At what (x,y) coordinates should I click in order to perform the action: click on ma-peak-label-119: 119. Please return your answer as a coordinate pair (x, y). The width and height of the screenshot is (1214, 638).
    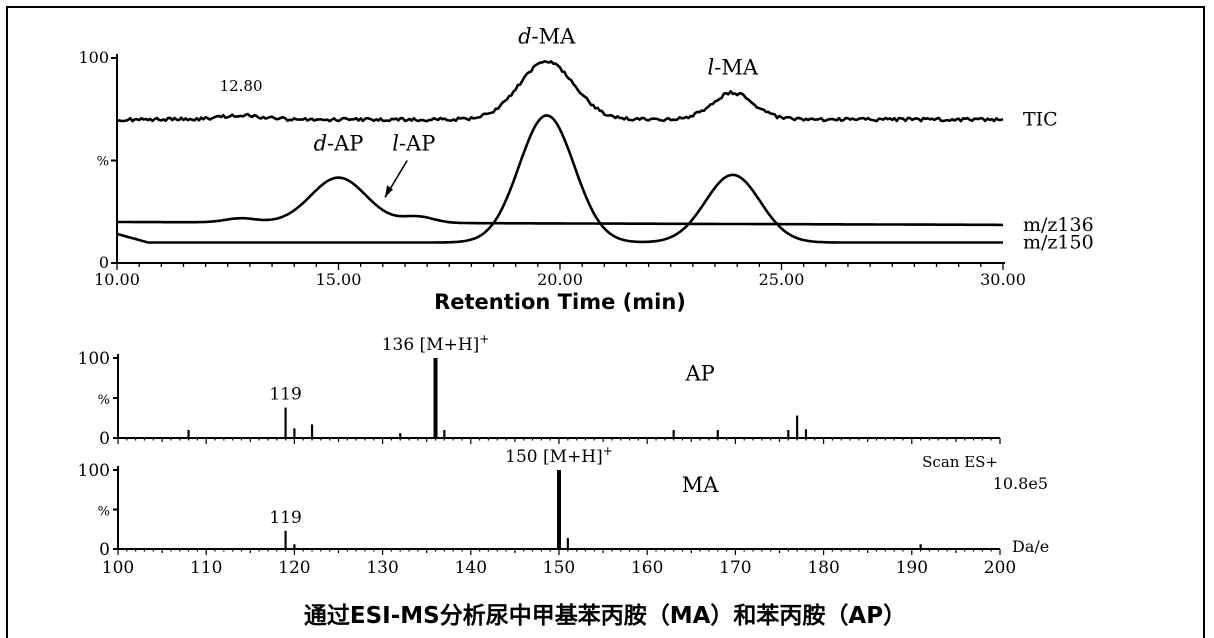
    Looking at the image, I should click on (285, 518).